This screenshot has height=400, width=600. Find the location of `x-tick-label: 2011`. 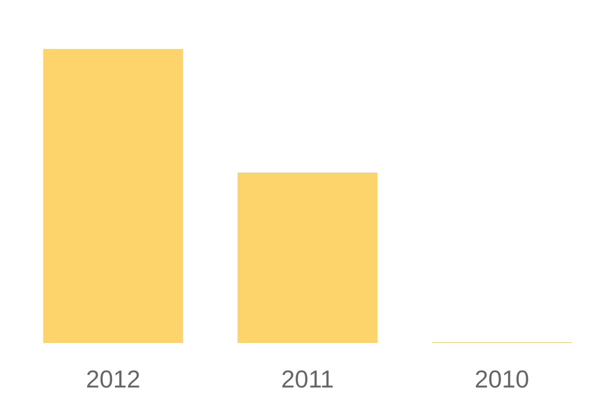

x-tick-label: 2011 is located at coordinates (307, 380).